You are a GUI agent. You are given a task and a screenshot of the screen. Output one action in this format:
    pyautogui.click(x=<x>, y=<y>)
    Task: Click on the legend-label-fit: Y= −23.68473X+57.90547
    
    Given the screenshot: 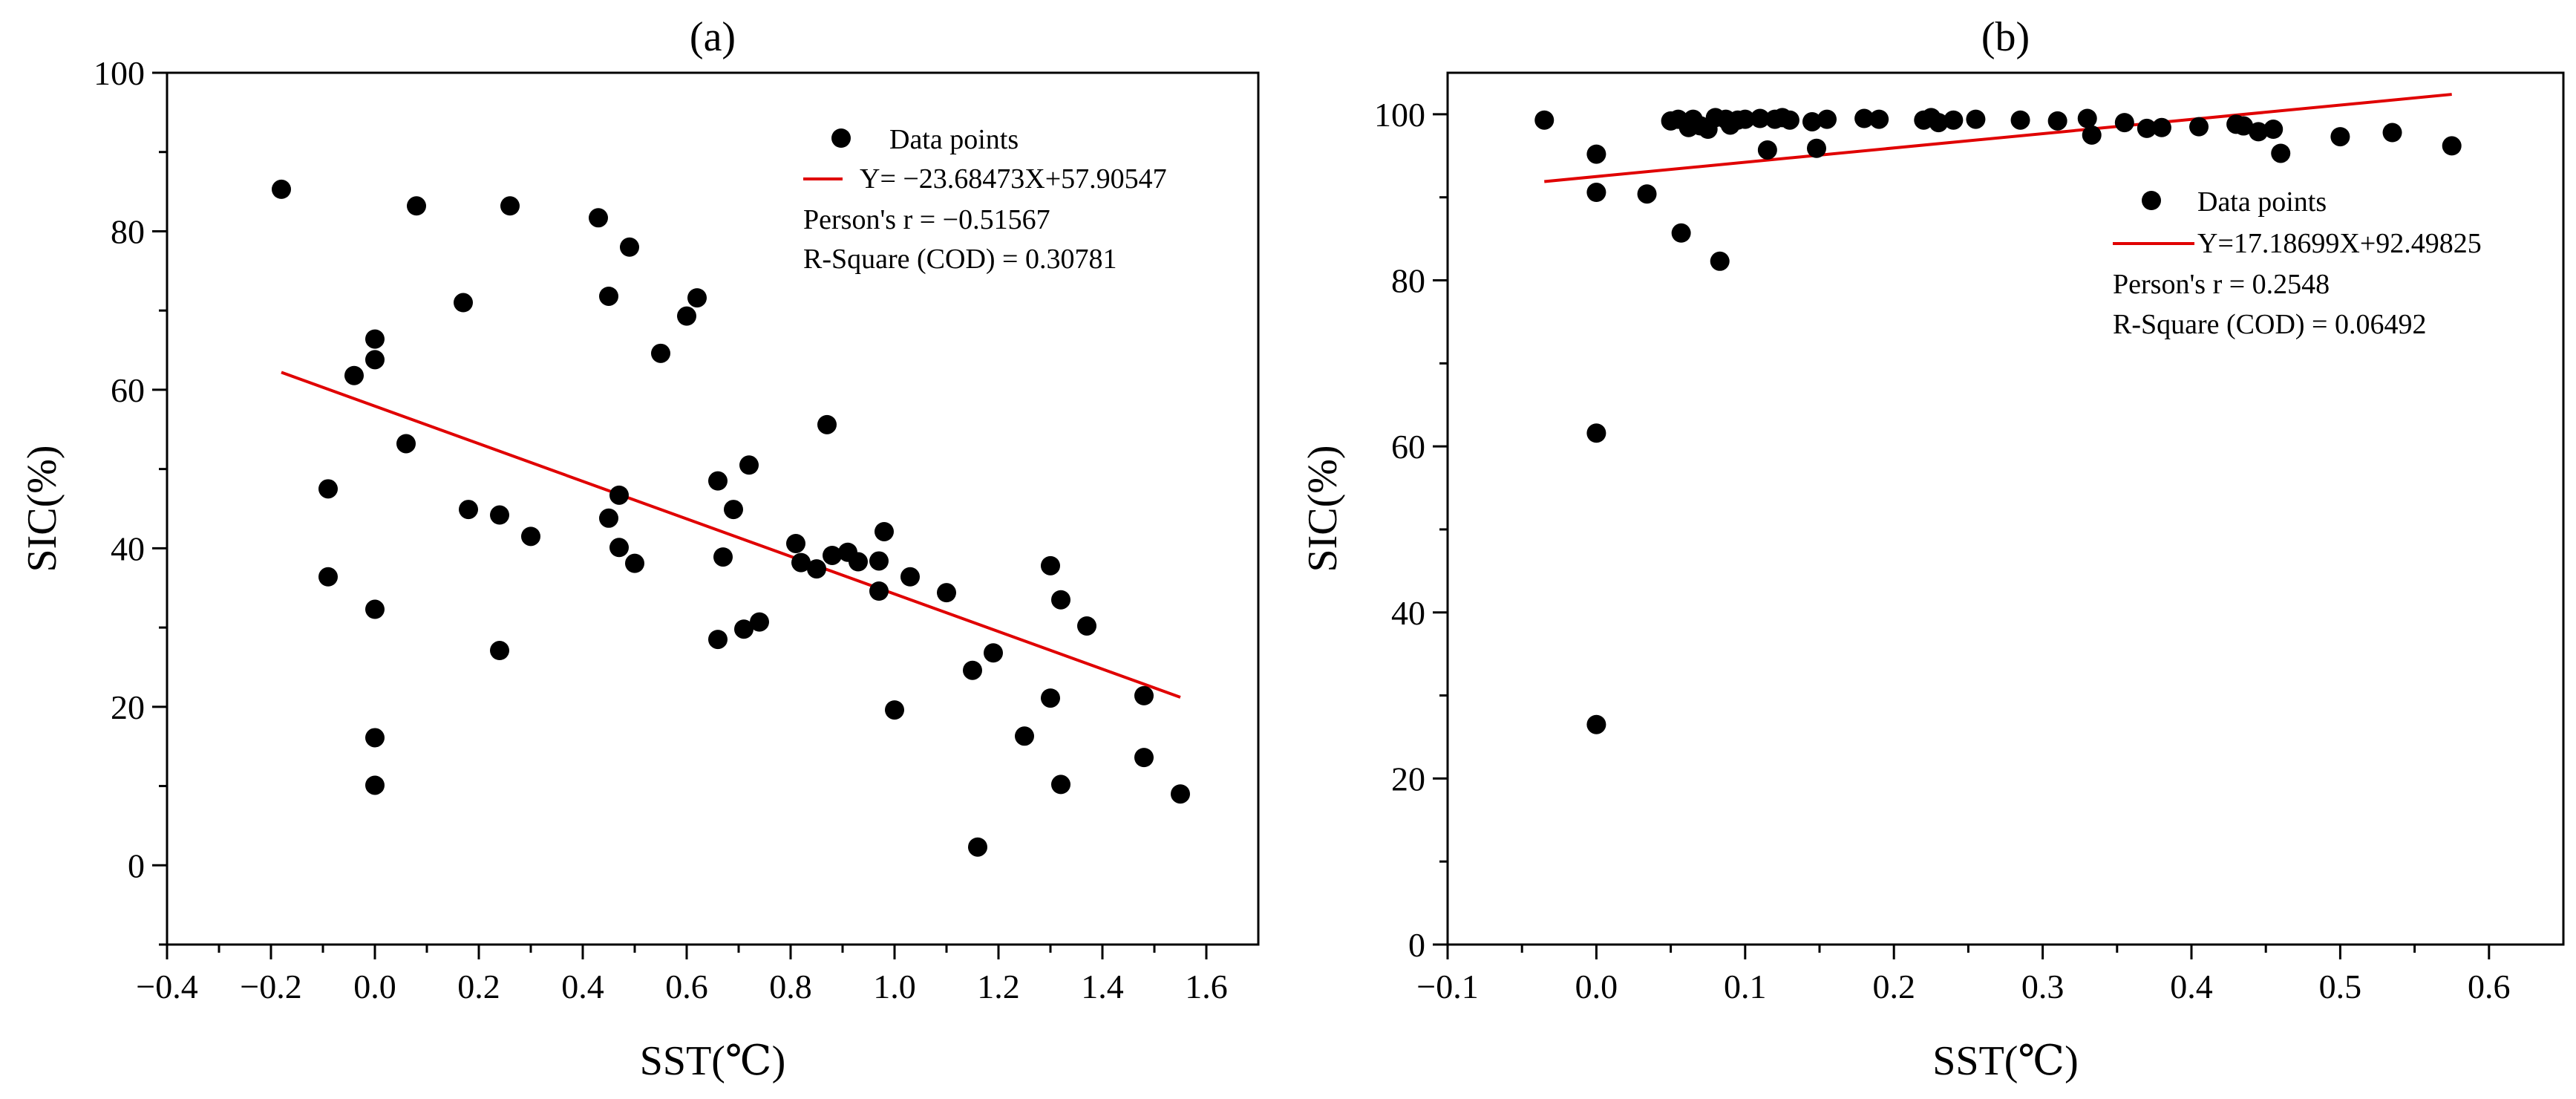 What is the action you would take?
    pyautogui.click(x=1013, y=179)
    